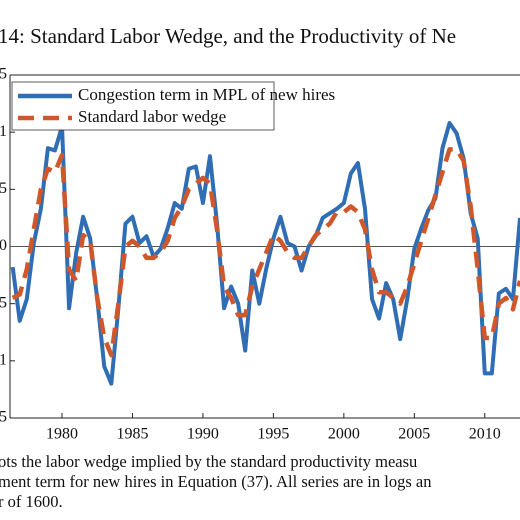 This screenshot has height=520, width=520. What do you see at coordinates (143, 106) in the screenshot?
I see `legend-box` at bounding box center [143, 106].